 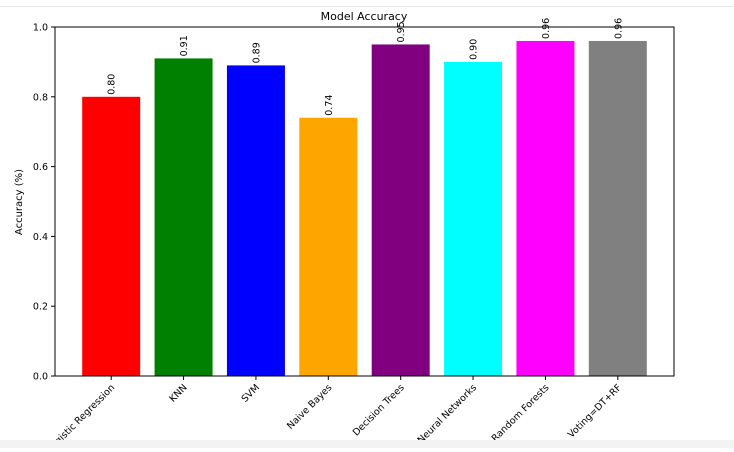 I want to click on x-tick-label: Voting=DT+RF, so click(x=595, y=411).